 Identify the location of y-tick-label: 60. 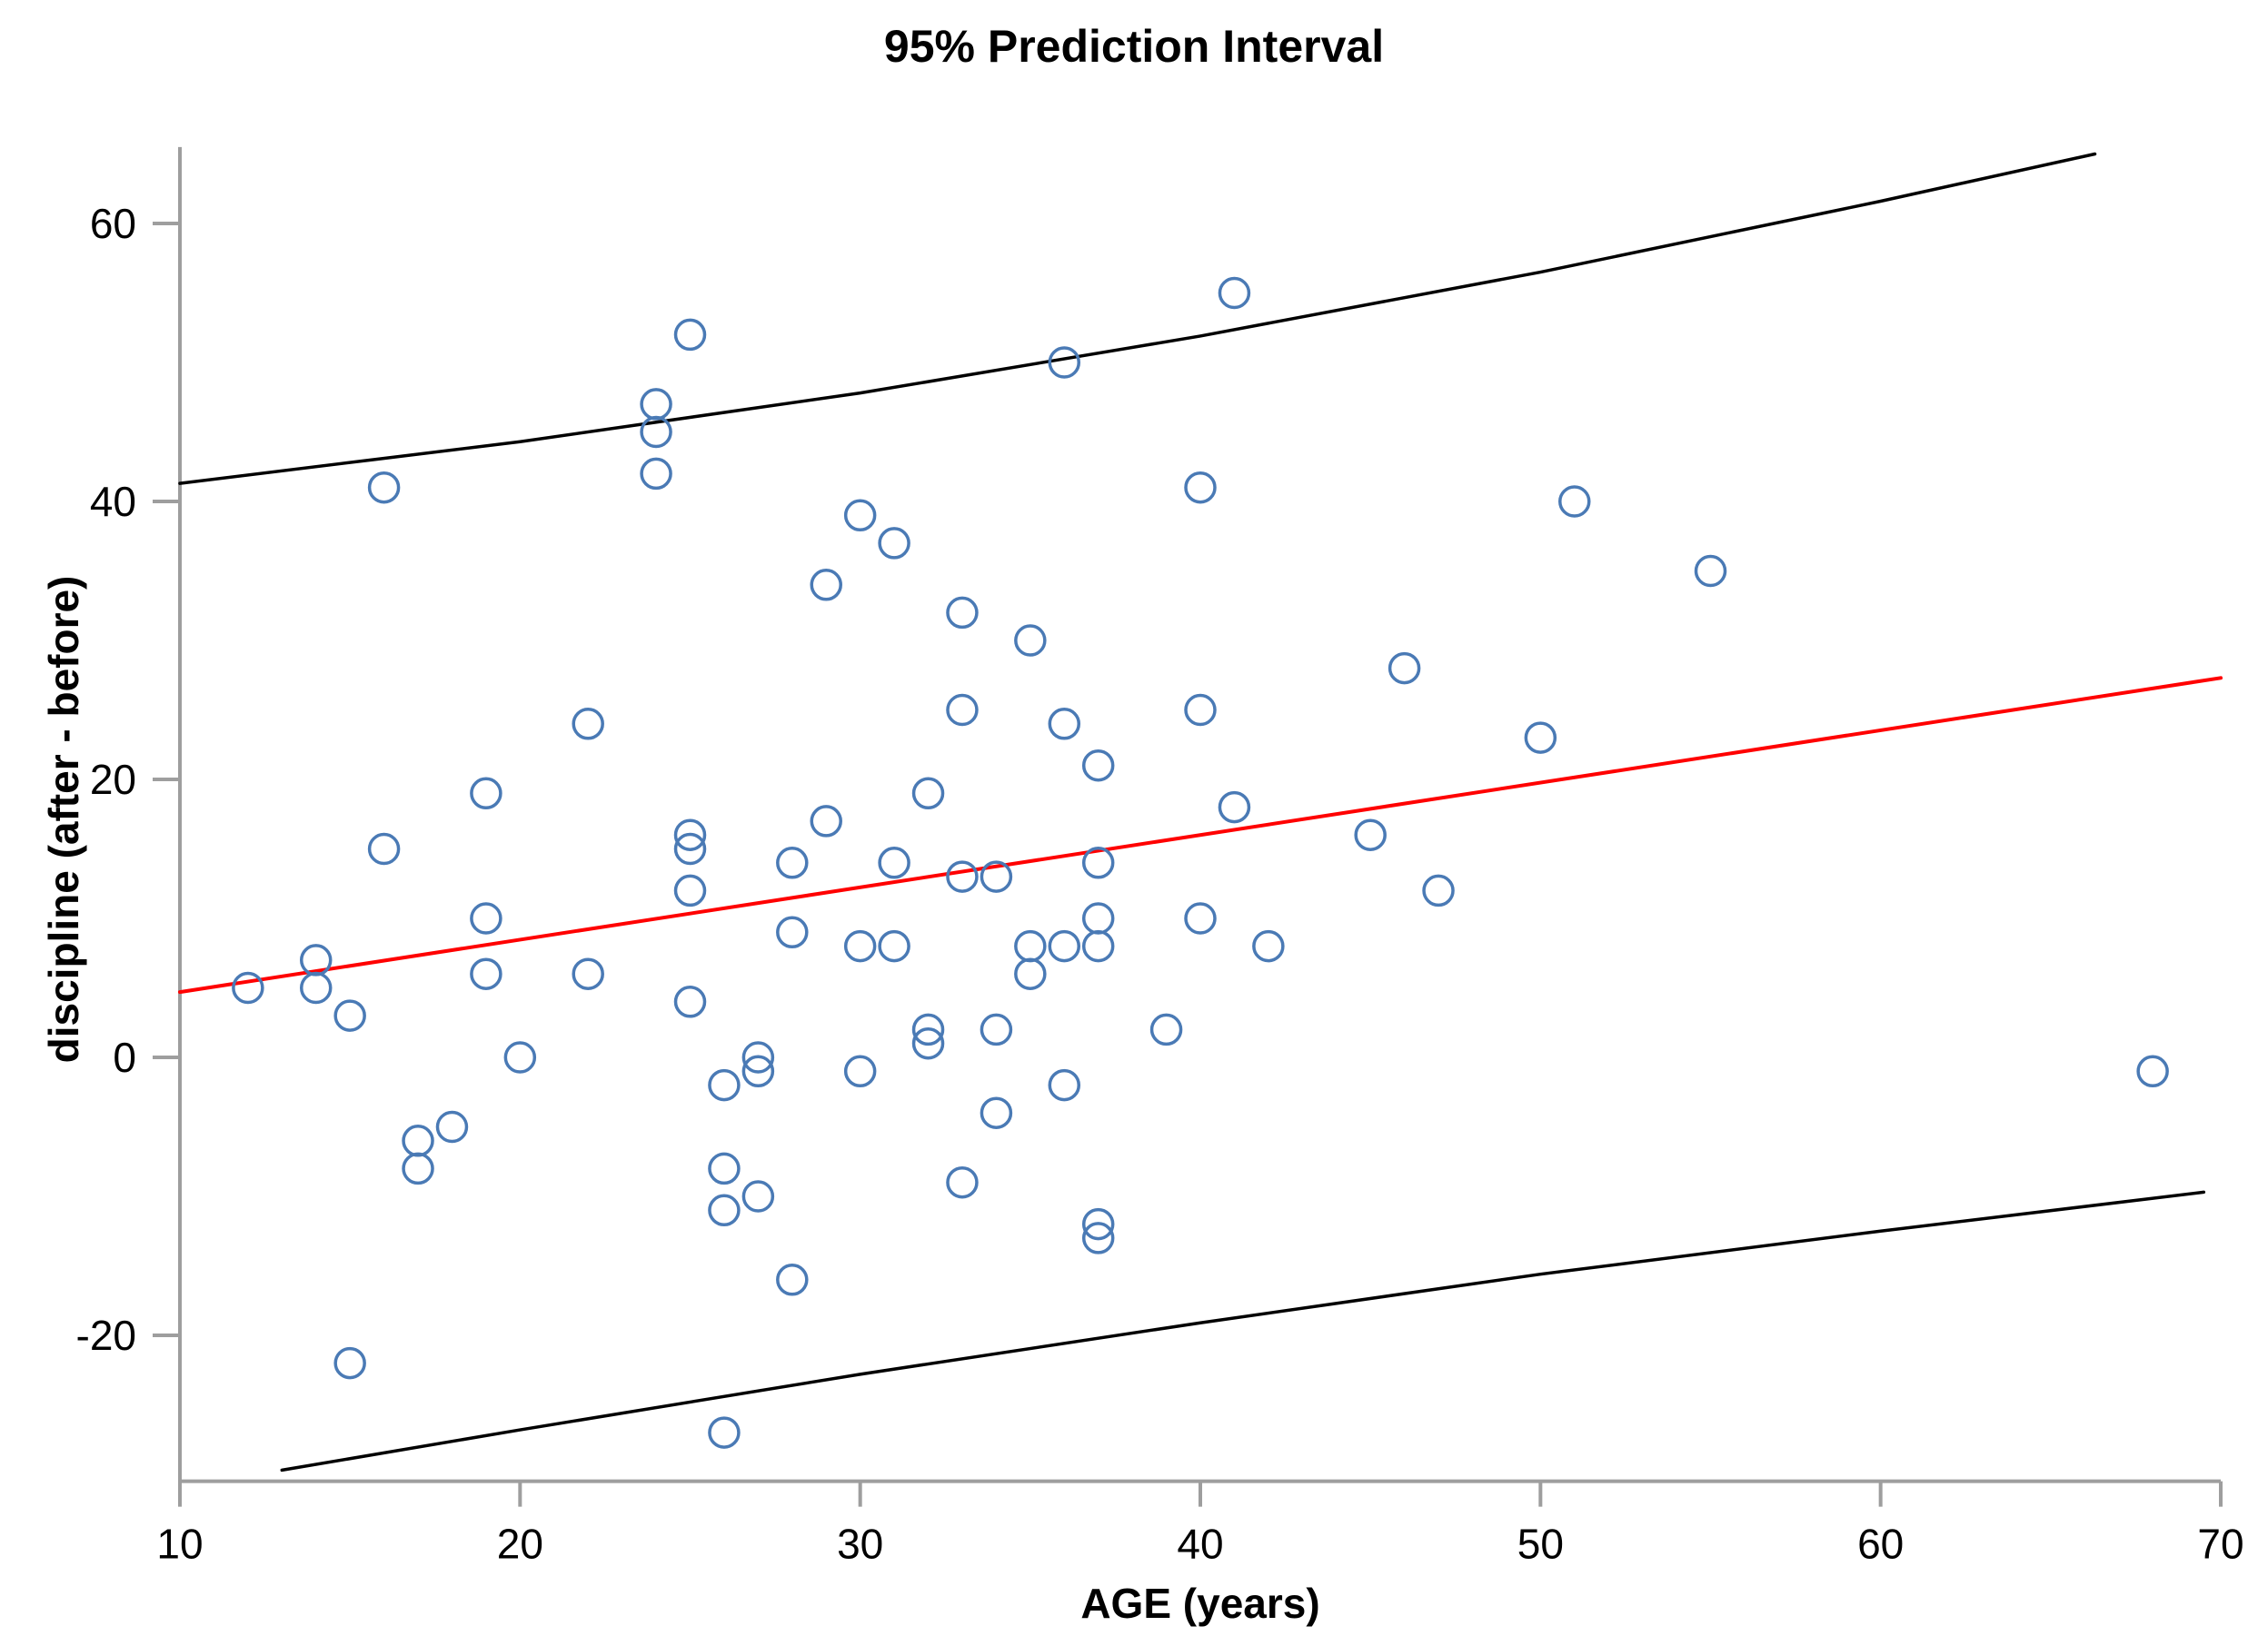
(113, 223).